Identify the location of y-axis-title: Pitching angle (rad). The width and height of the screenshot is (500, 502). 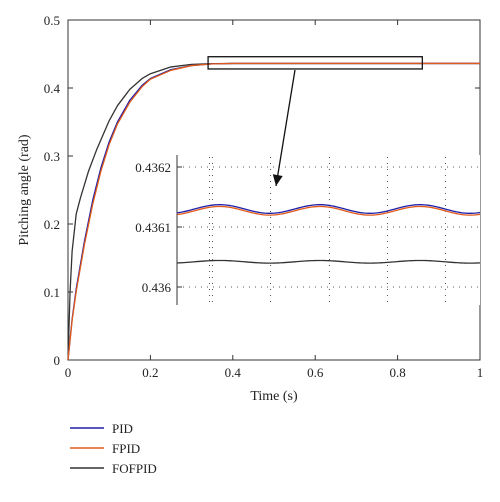
(24, 190).